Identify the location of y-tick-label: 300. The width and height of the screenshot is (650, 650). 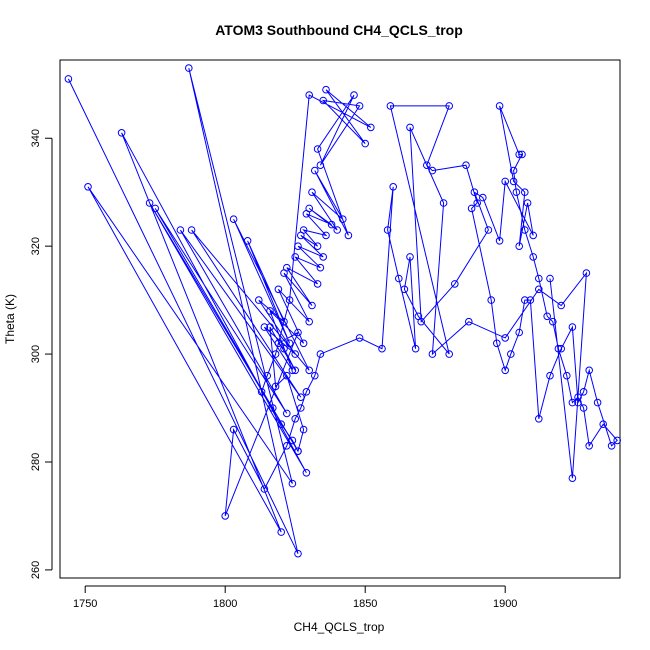
(36, 354).